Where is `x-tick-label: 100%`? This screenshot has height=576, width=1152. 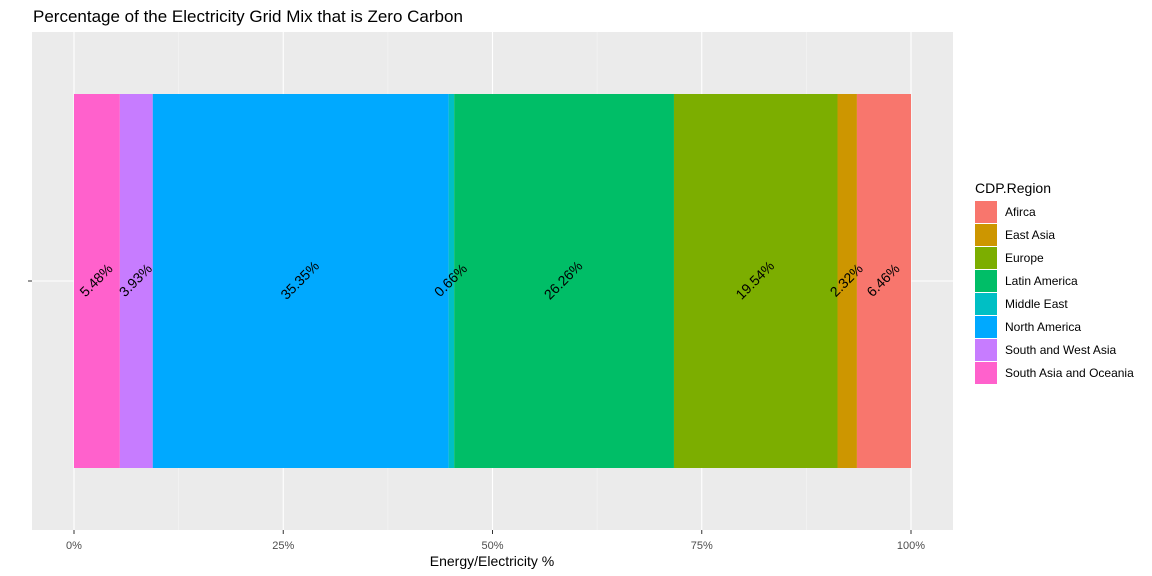 x-tick-label: 100% is located at coordinates (911, 546).